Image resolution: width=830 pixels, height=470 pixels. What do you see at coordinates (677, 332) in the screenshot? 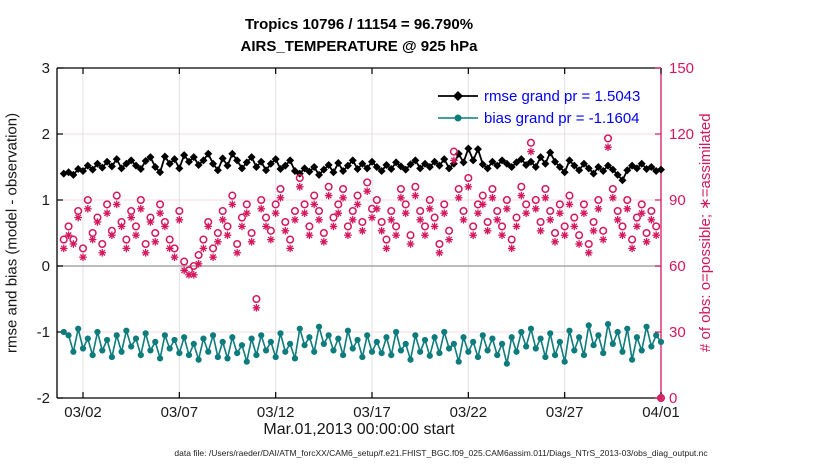
I see `right-y-tick-label: 30` at bounding box center [677, 332].